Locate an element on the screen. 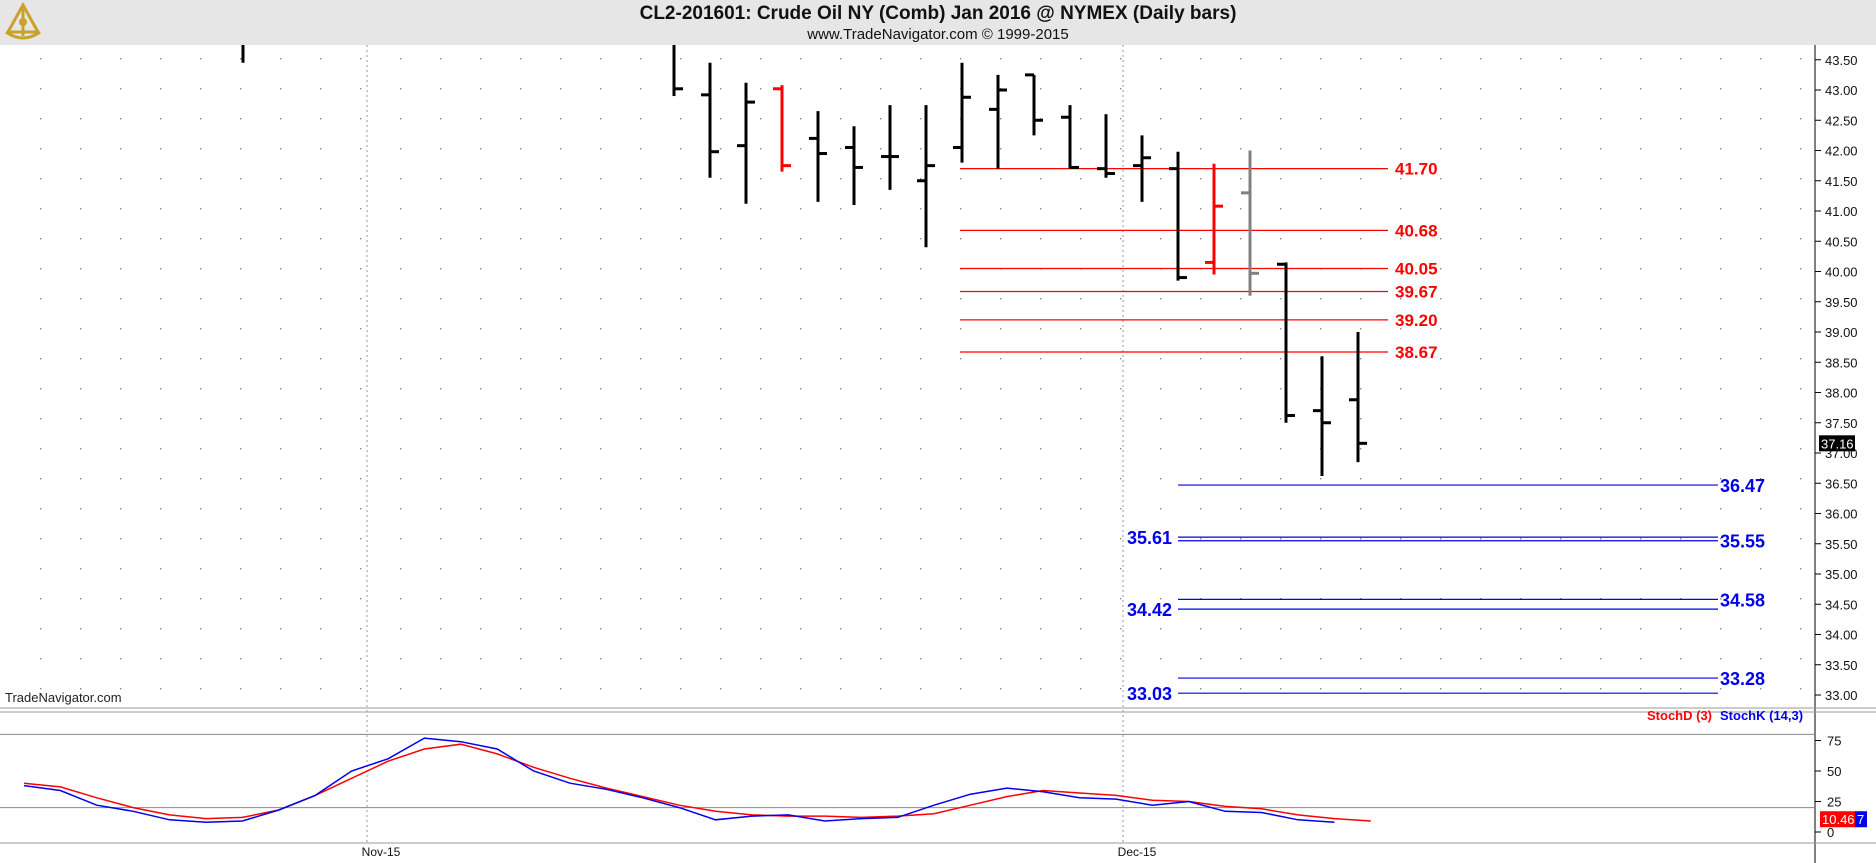 This screenshot has height=863, width=1876. x-tick-label: Dec-15 is located at coordinates (1137, 852).